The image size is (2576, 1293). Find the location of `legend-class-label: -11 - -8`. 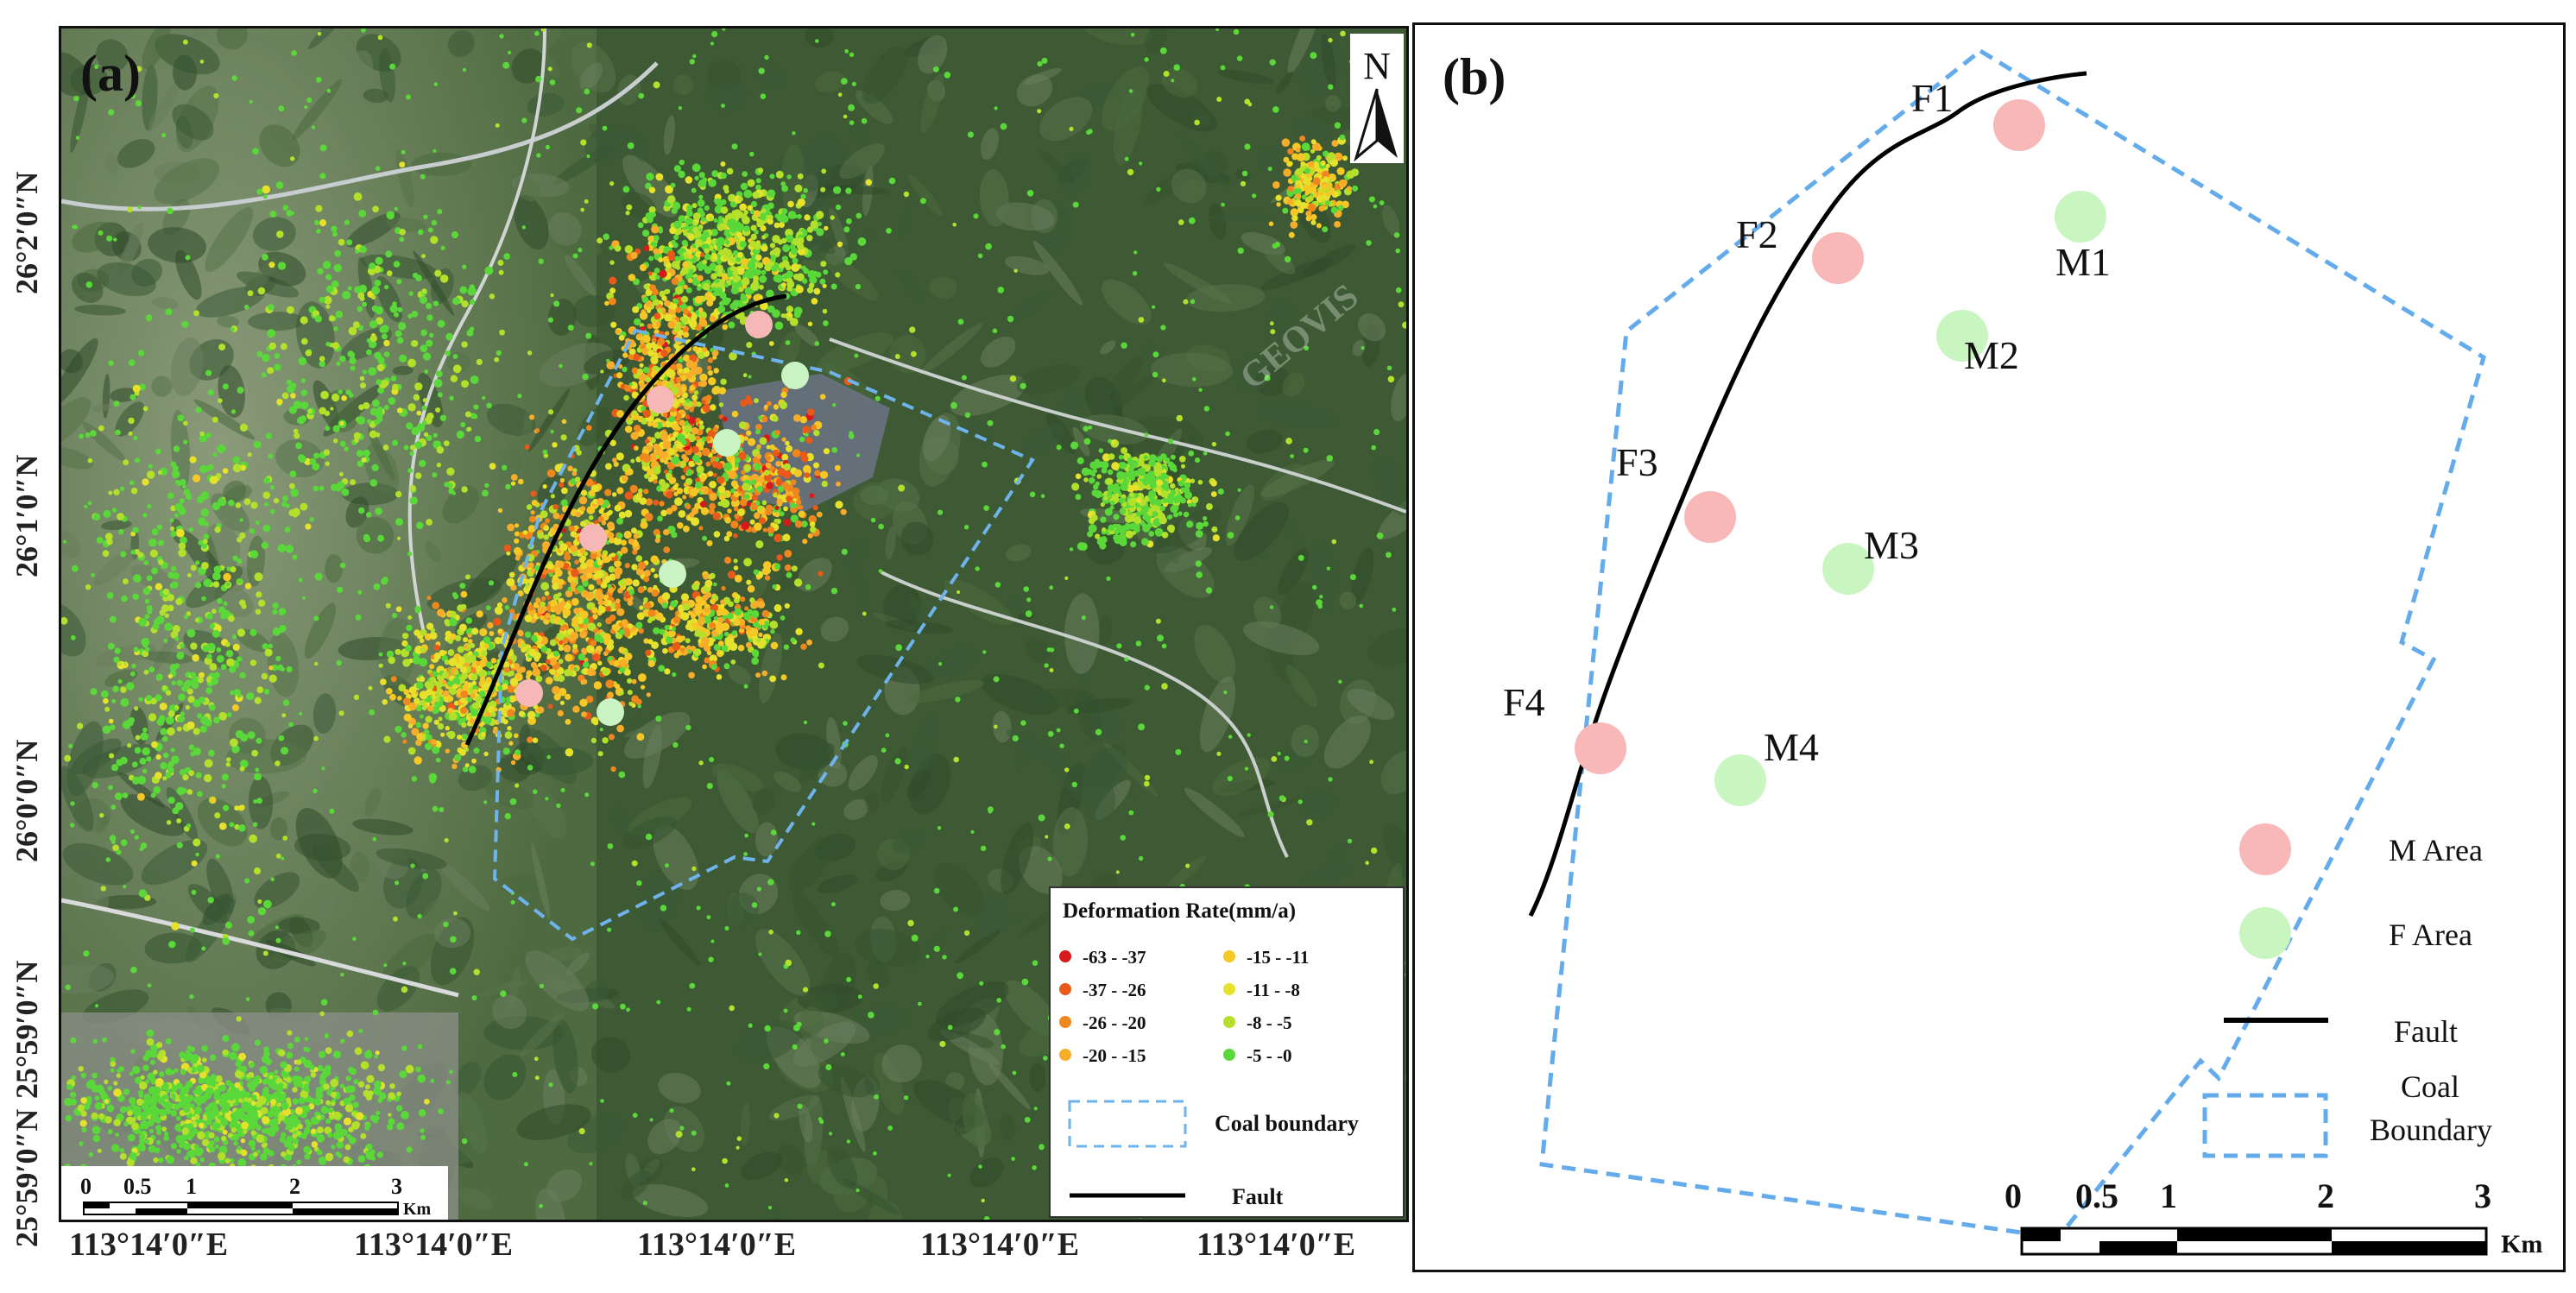

legend-class-label: -11 - -8 is located at coordinates (1273, 990).